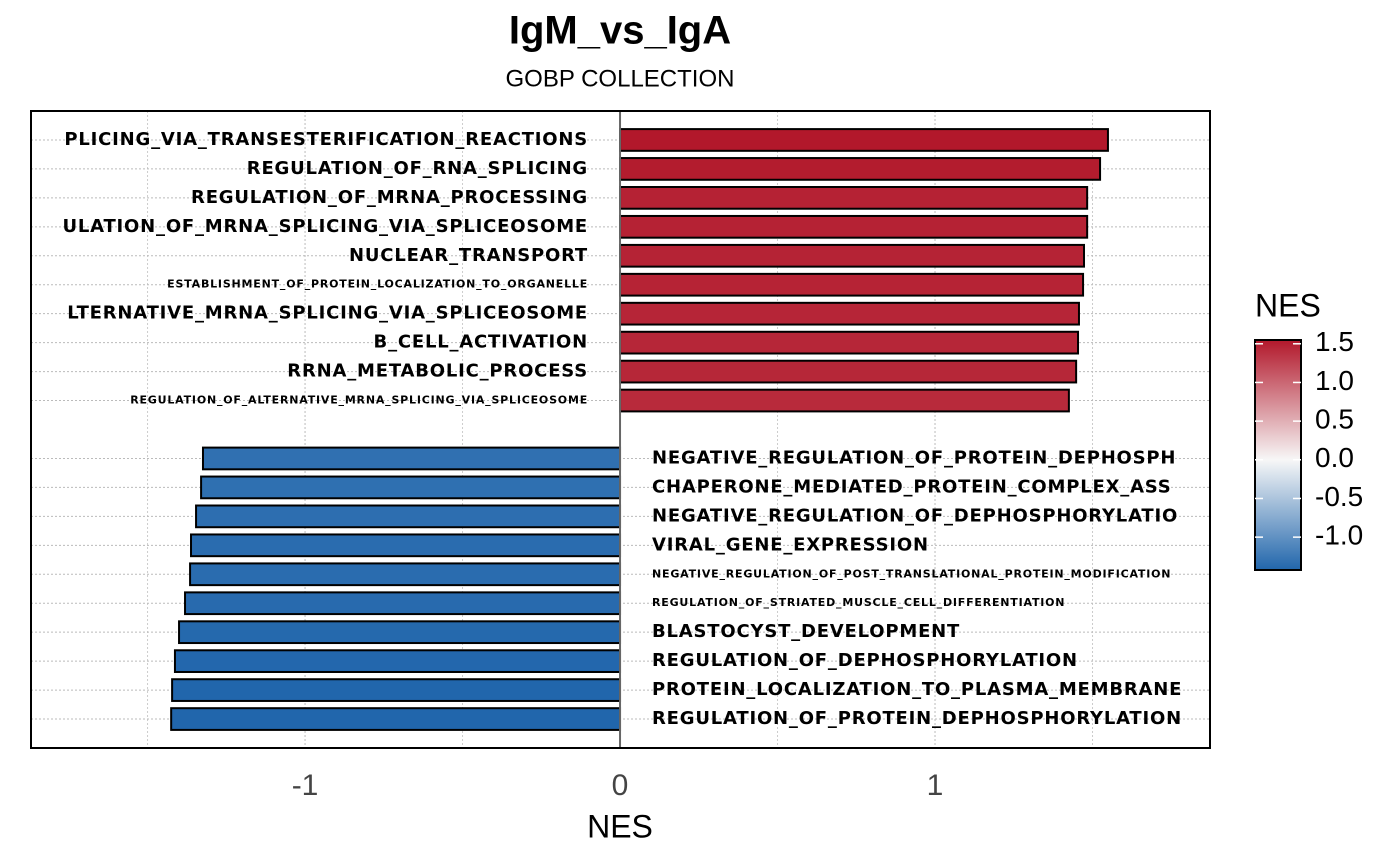 The image size is (1400, 865). Describe the element at coordinates (1334, 457) in the screenshot. I see `colorbar-tick-label: 0.0` at that location.